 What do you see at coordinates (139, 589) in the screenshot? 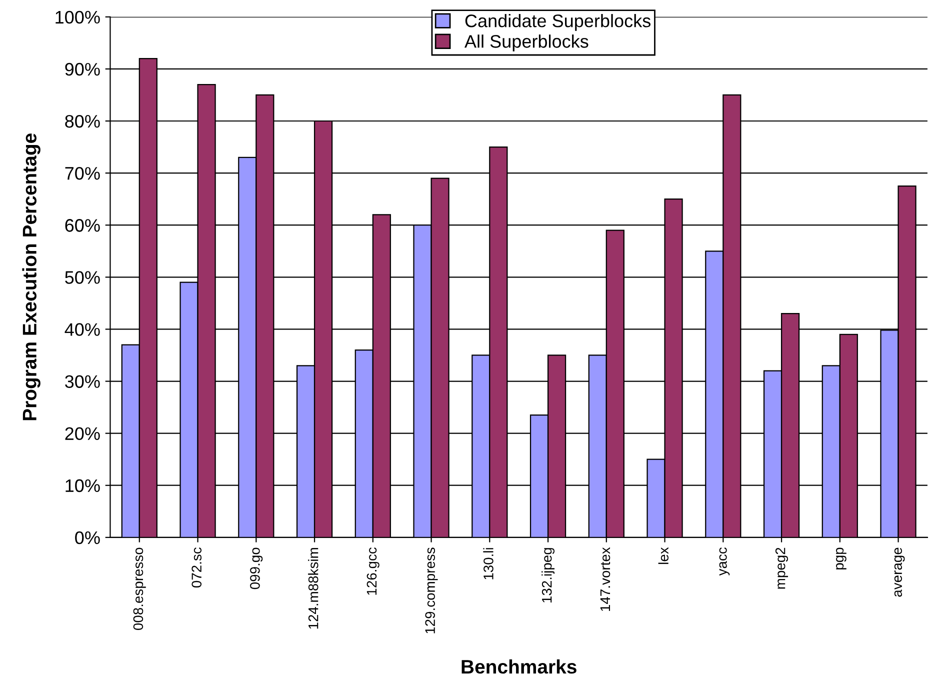
I see `x-tick-label: 008.espresso` at bounding box center [139, 589].